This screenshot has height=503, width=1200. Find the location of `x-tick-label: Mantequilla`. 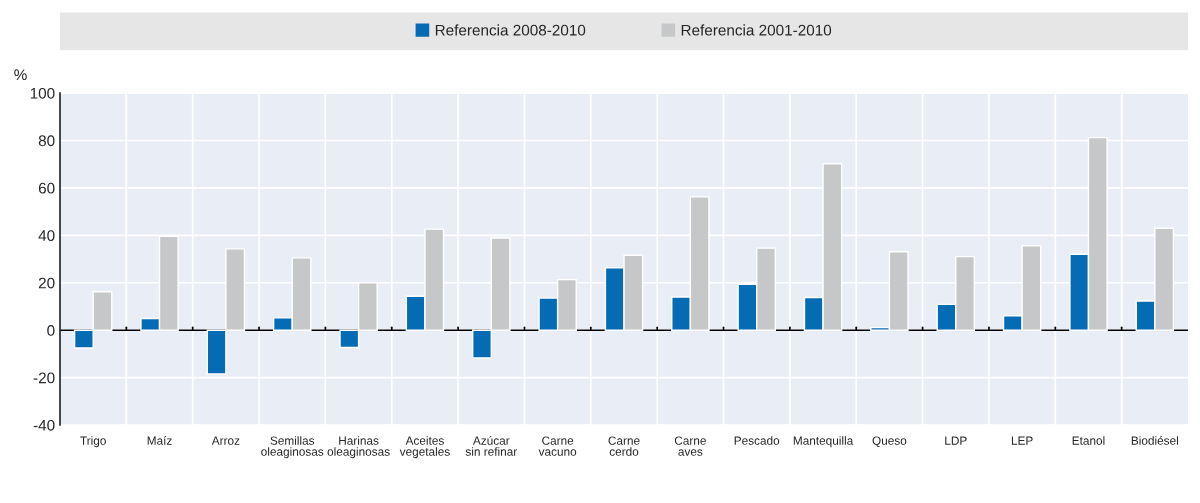

x-tick-label: Mantequilla is located at coordinates (823, 442).